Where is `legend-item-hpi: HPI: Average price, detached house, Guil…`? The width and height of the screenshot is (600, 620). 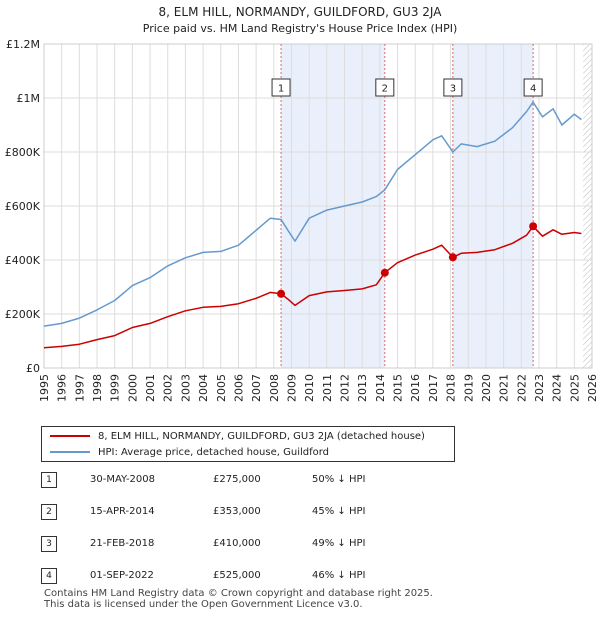 legend-item-hpi: HPI: Average price, detached house, Guil… is located at coordinates (189, 453).